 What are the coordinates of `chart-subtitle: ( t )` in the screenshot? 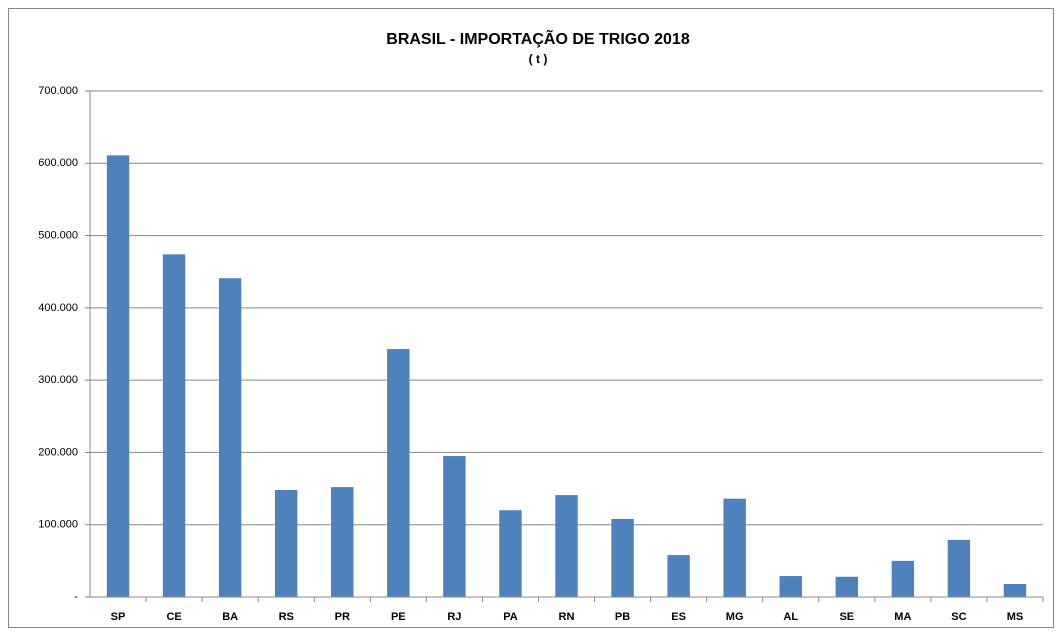 It's located at (538, 59).